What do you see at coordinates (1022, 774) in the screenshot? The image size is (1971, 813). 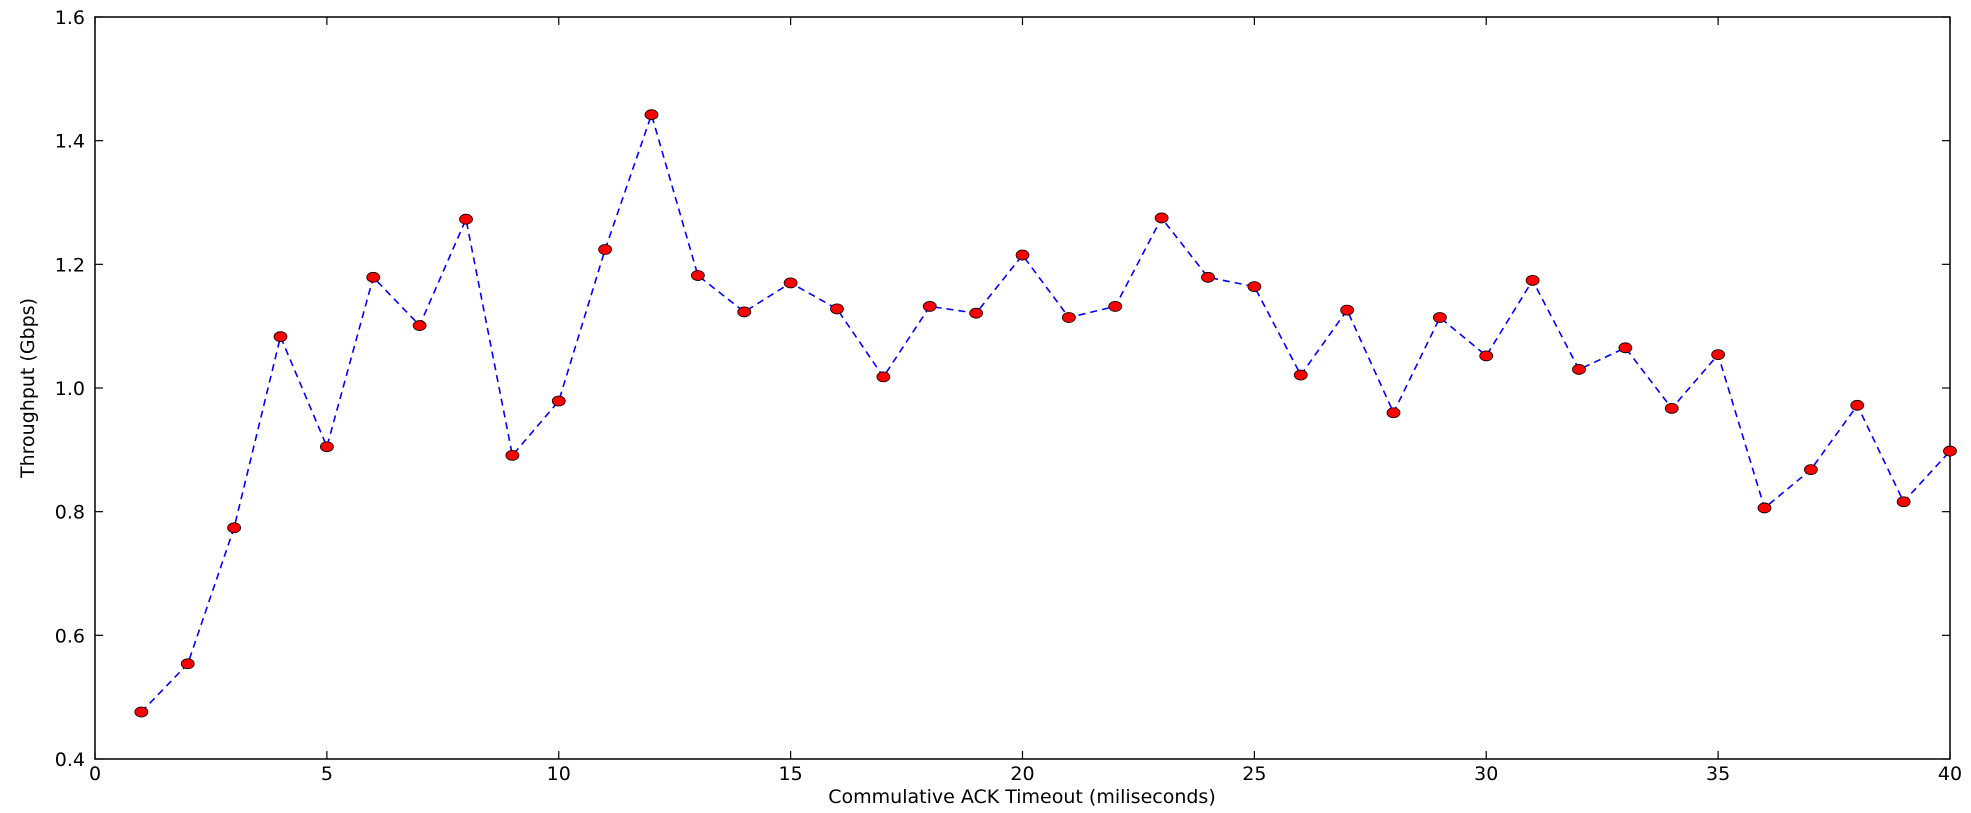 I see `x-tick-label: 20` at bounding box center [1022, 774].